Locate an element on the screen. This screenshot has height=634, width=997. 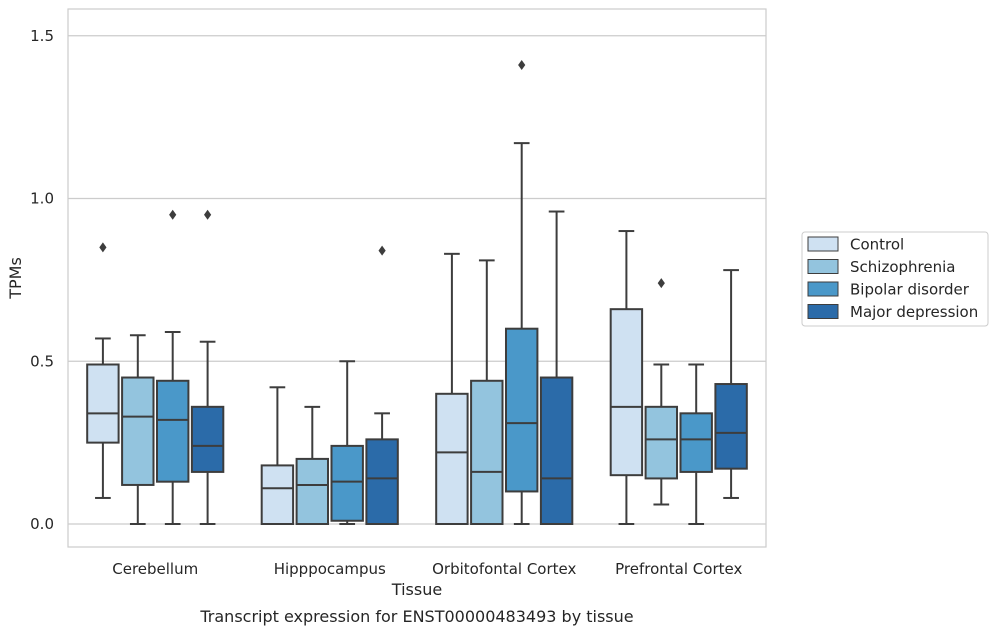
legend-label: Control is located at coordinates (877, 245).